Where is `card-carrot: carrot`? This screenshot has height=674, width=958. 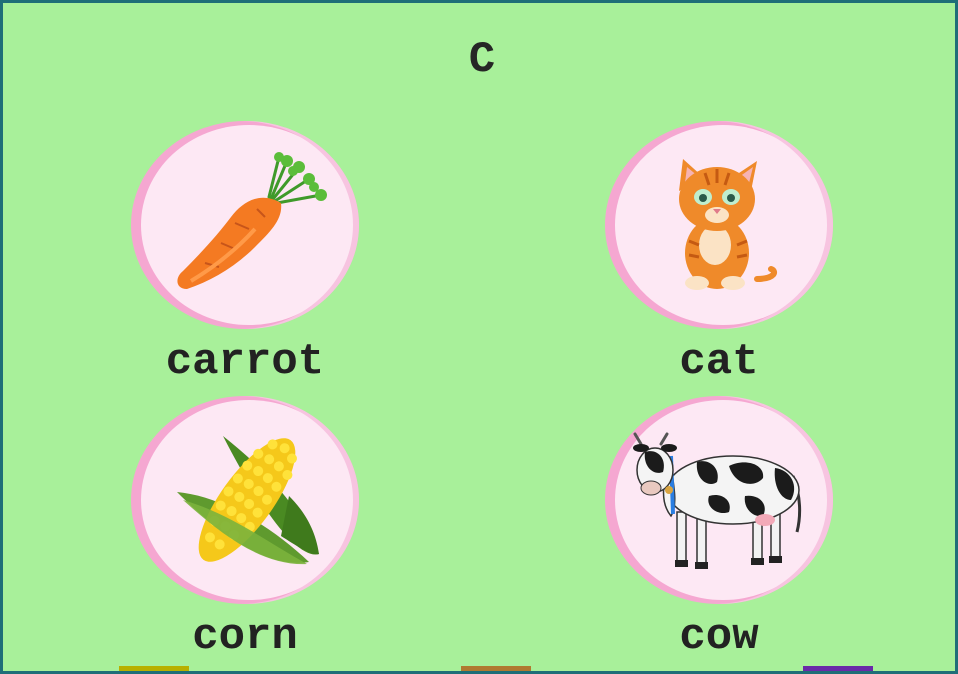 card-carrot: carrot is located at coordinates (251, 256).